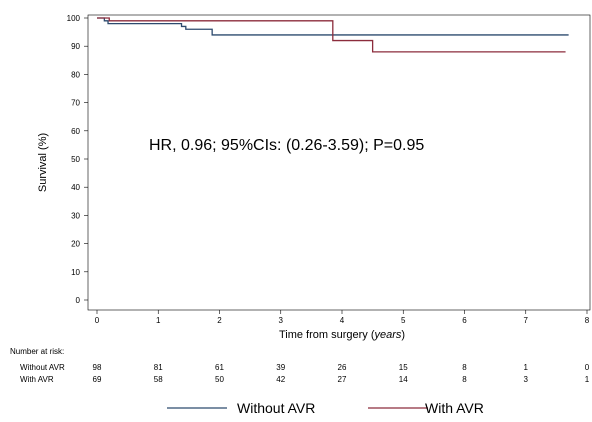  Describe the element at coordinates (280, 367) in the screenshot. I see `risk-count: 39` at that location.